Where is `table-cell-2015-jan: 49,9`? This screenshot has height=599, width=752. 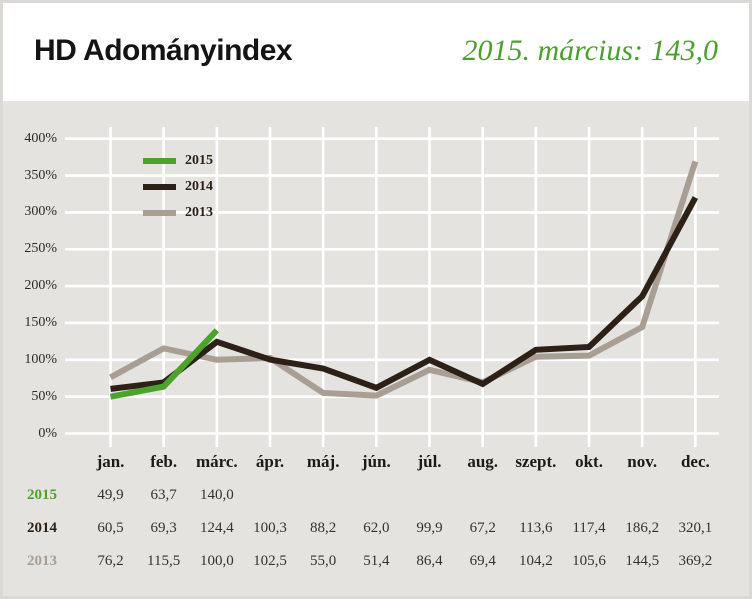 table-cell-2015-jan: 49,9 is located at coordinates (110, 495).